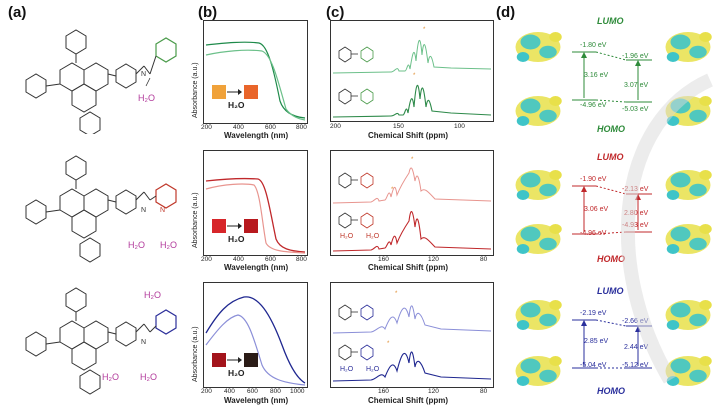  Describe the element at coordinates (596, 75) in the screenshot. I see `gap-left-row1: 3.16 eV` at that location.